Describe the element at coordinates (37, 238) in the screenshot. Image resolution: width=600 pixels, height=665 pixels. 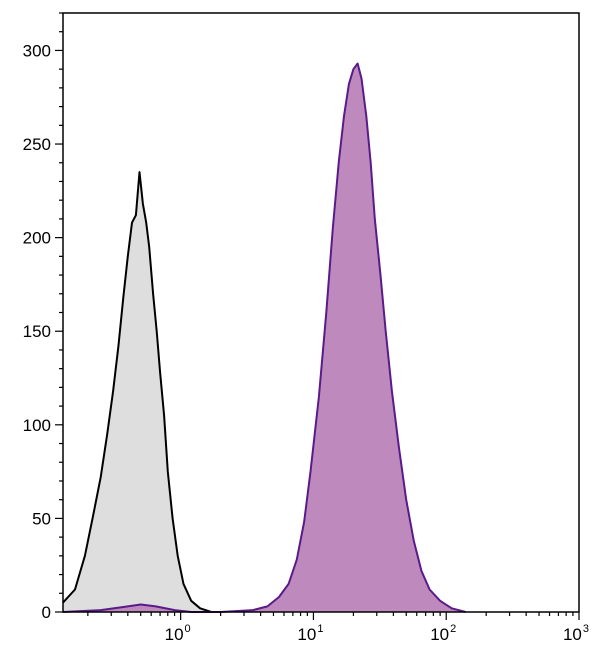
I see `y-tick-label: 200` at that location.